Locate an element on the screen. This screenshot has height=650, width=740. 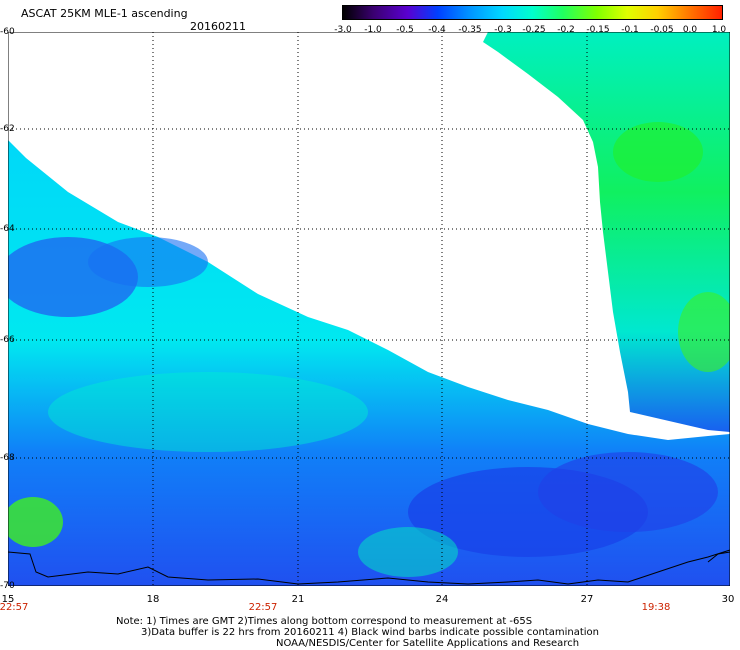
colorbar-label: -3.0 is located at coordinates (343, 30).